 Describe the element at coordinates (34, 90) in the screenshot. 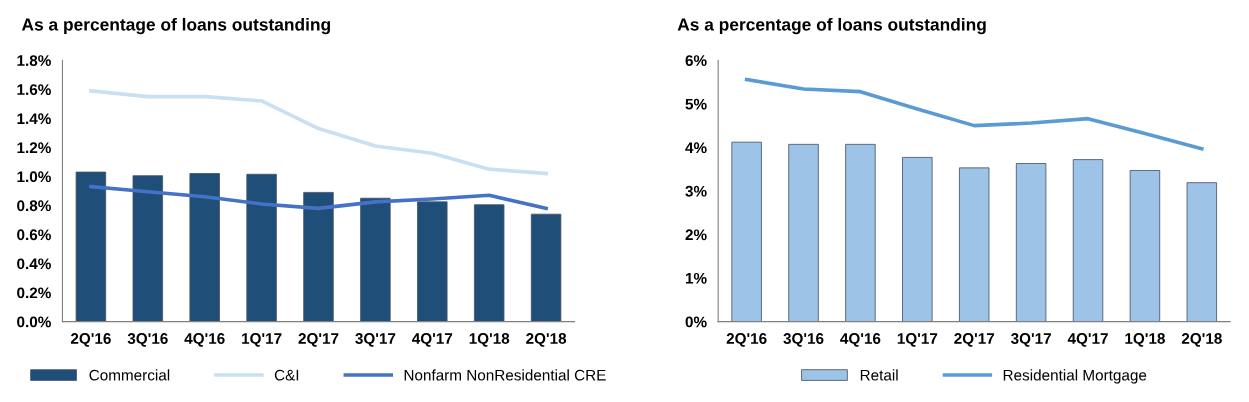

I see `y-tick-label: 1.6%` at that location.